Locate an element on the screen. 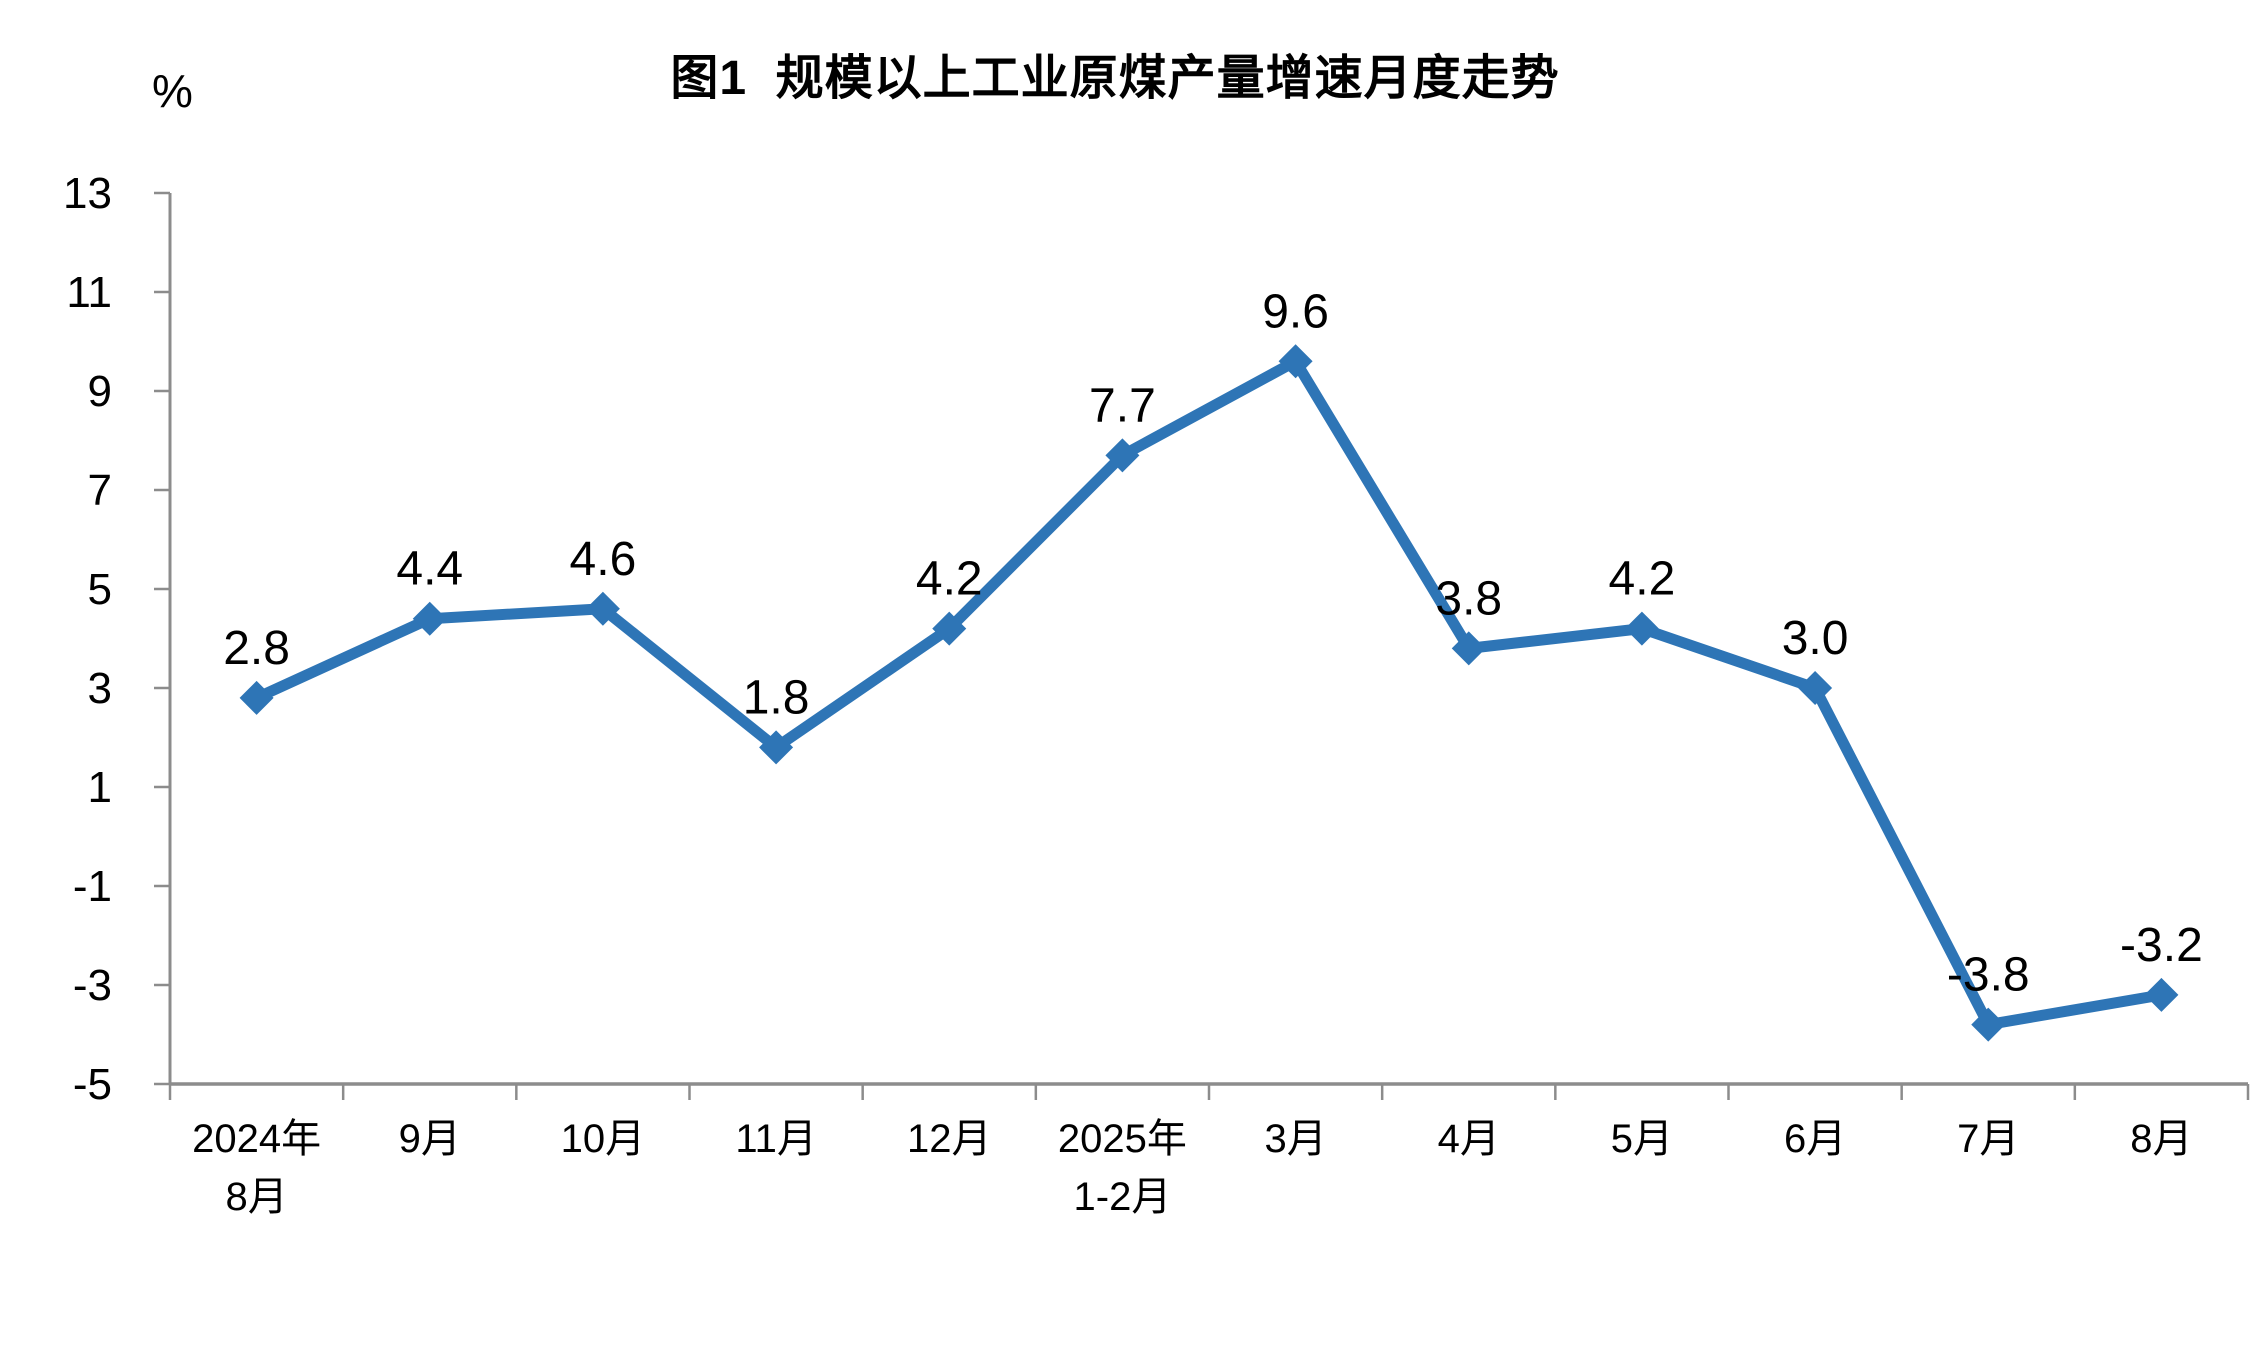  data-label: 3.8 is located at coordinates (1468, 598).